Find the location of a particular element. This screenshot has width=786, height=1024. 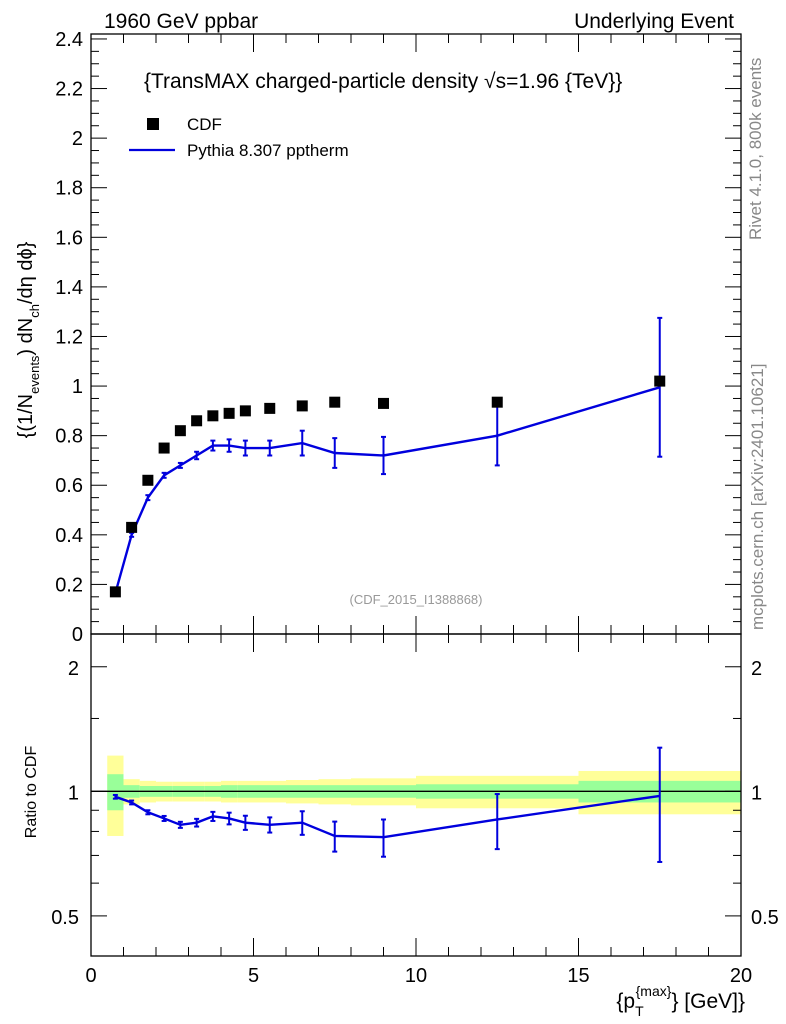

main-ylabel-b: events is located at coordinates (34, 374).